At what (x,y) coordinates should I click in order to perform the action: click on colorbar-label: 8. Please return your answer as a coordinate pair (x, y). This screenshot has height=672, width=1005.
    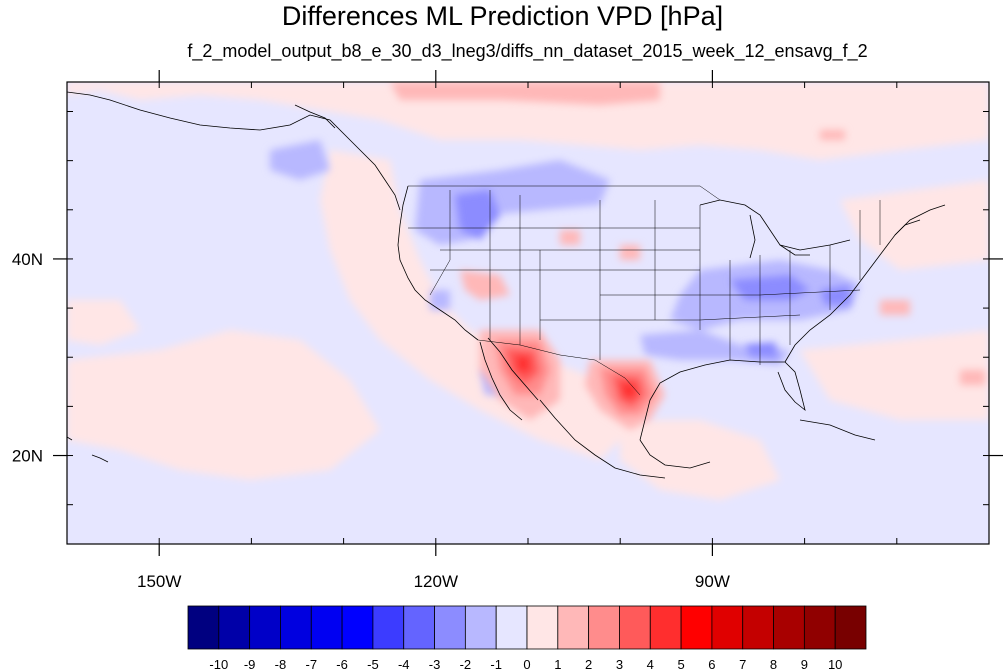
    Looking at the image, I should click on (773, 664).